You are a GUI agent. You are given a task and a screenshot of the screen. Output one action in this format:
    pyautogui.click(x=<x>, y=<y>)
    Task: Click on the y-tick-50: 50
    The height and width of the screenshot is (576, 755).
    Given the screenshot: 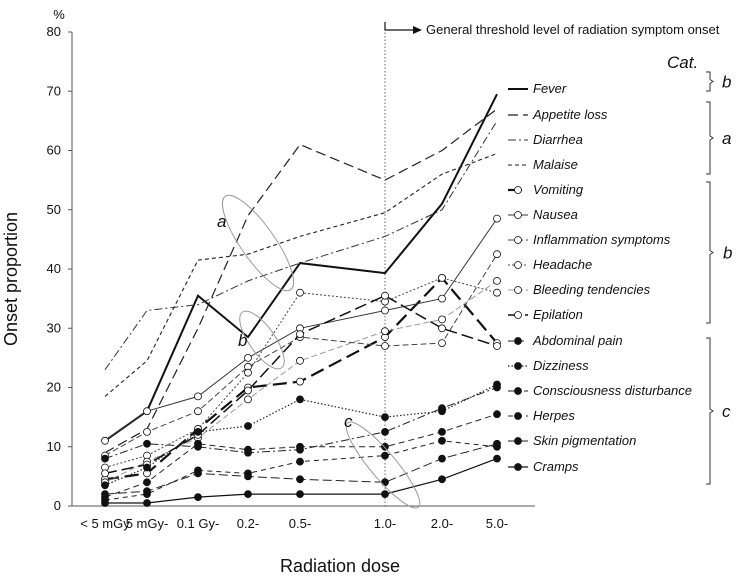 What is the action you would take?
    pyautogui.click(x=54, y=209)
    